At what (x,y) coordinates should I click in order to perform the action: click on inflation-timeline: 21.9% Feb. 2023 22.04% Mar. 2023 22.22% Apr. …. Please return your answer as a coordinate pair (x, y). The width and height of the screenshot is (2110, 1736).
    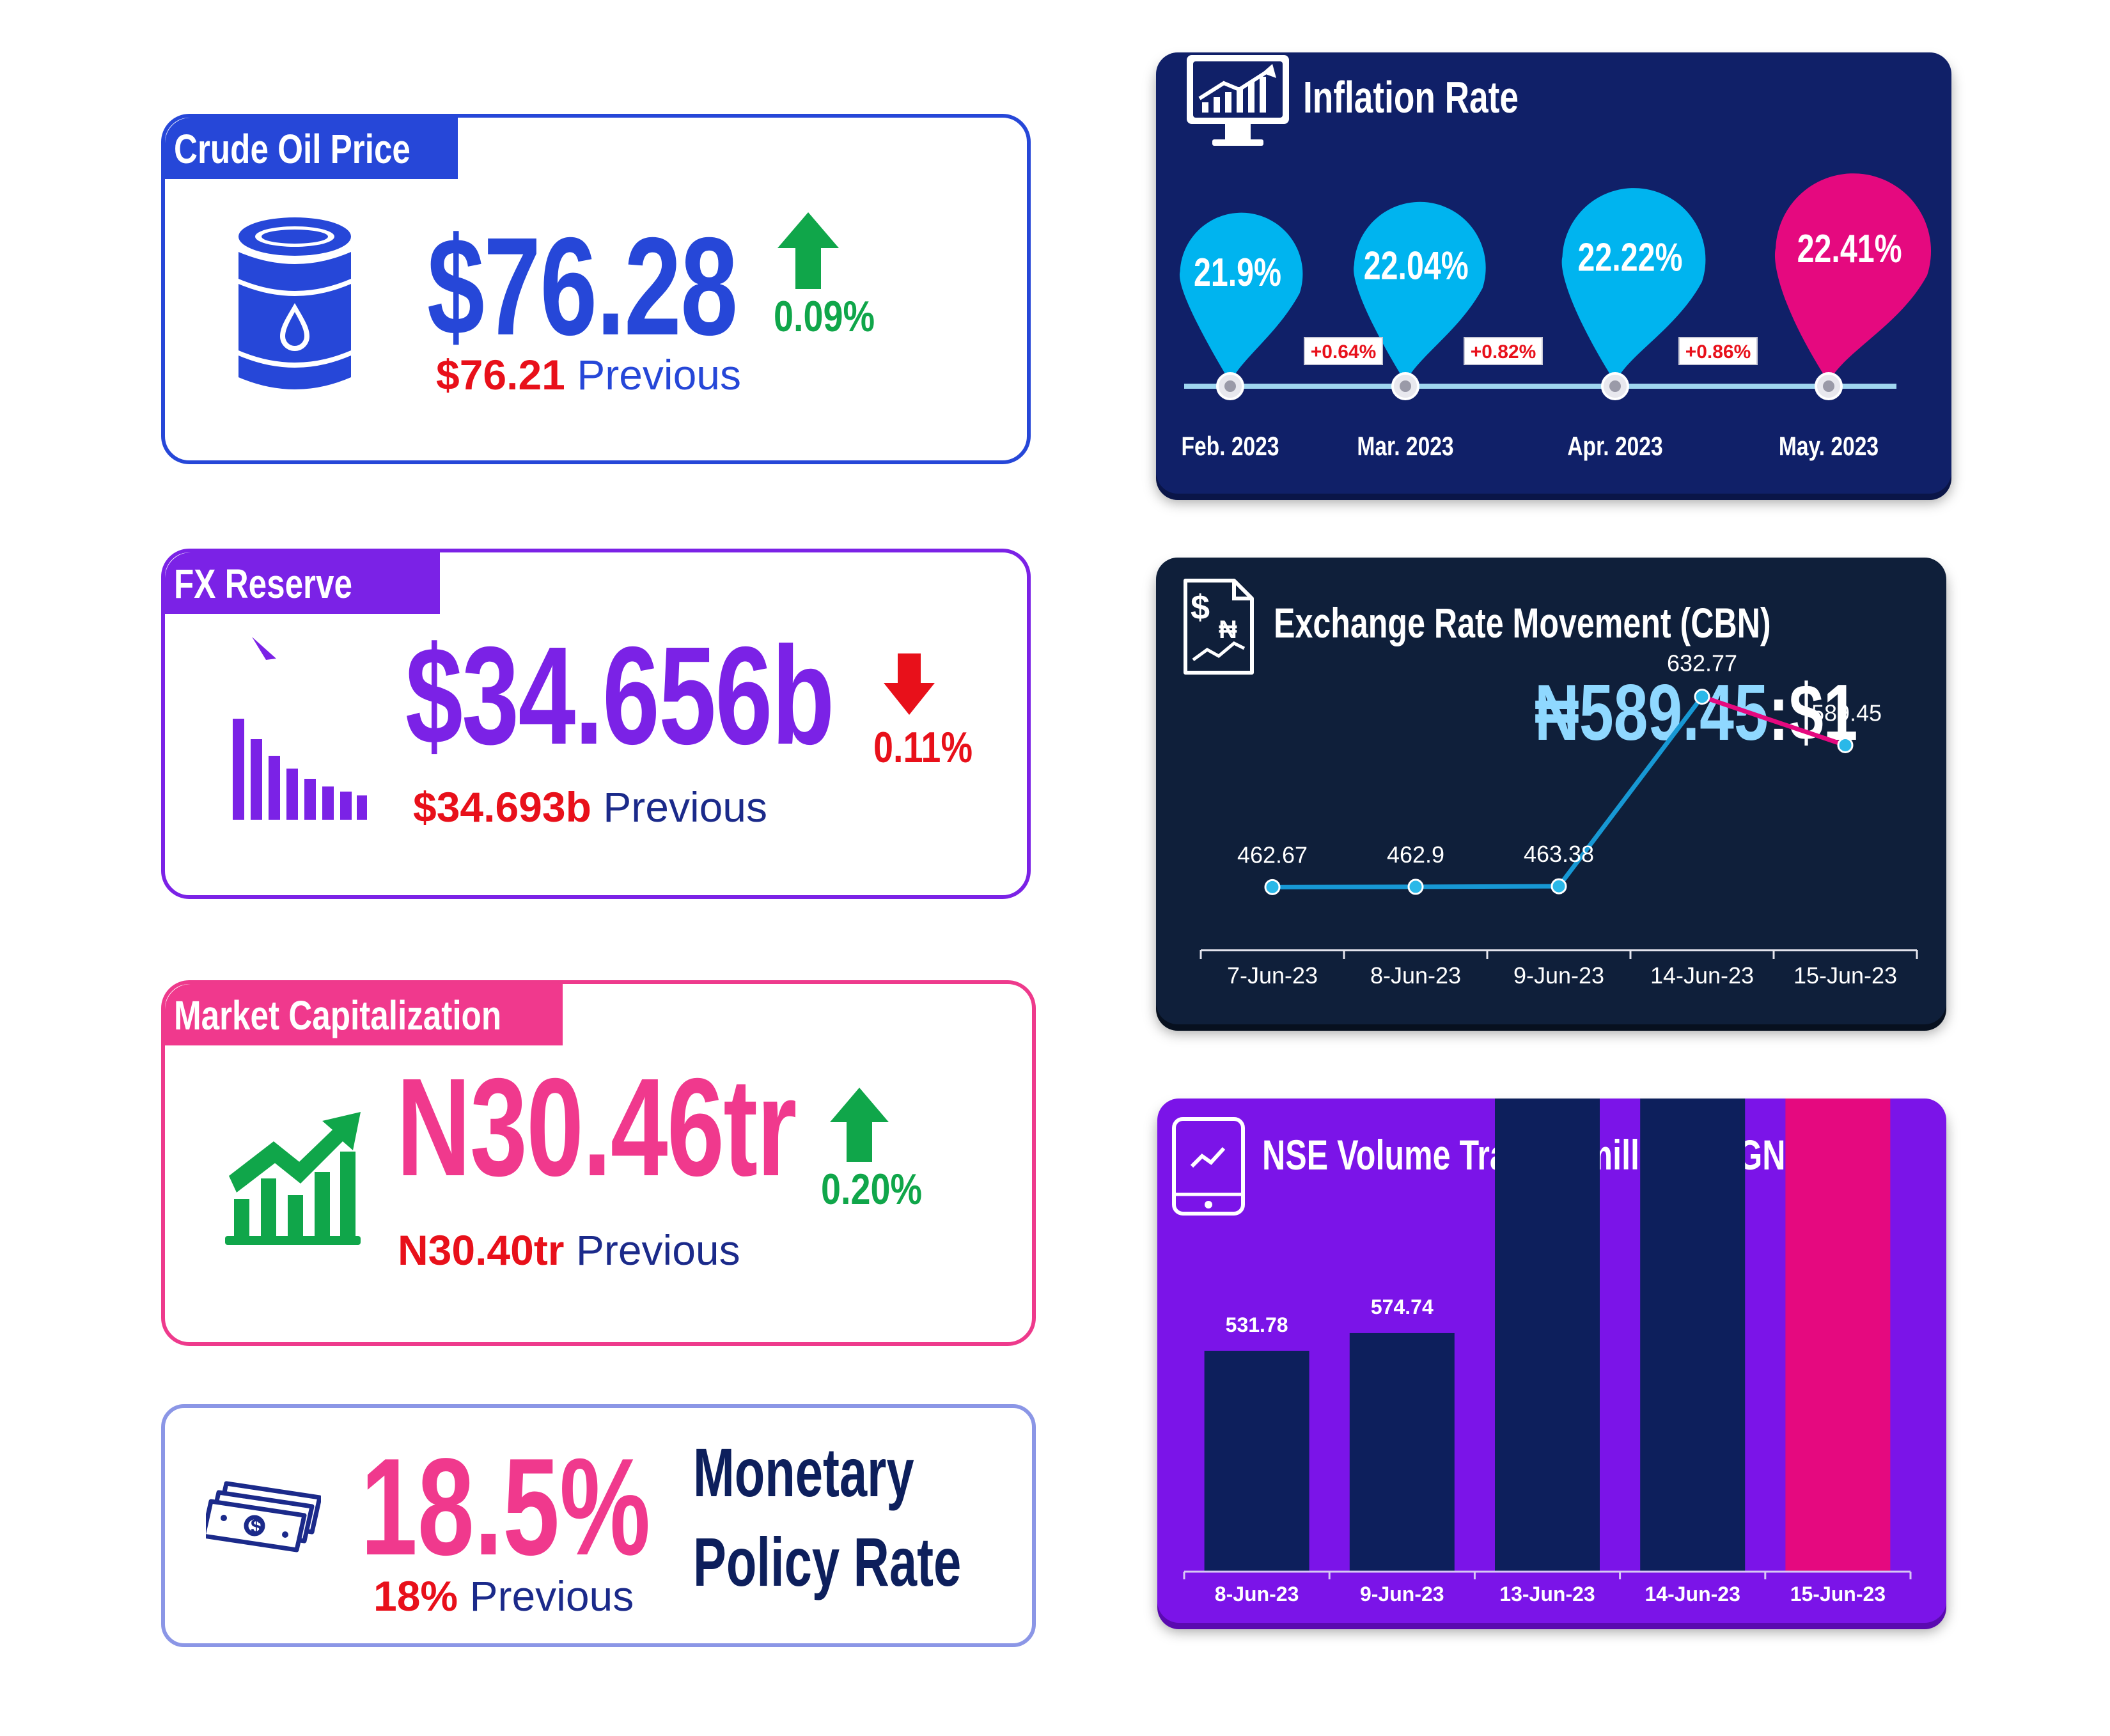
    Looking at the image, I should click on (1555, 317).